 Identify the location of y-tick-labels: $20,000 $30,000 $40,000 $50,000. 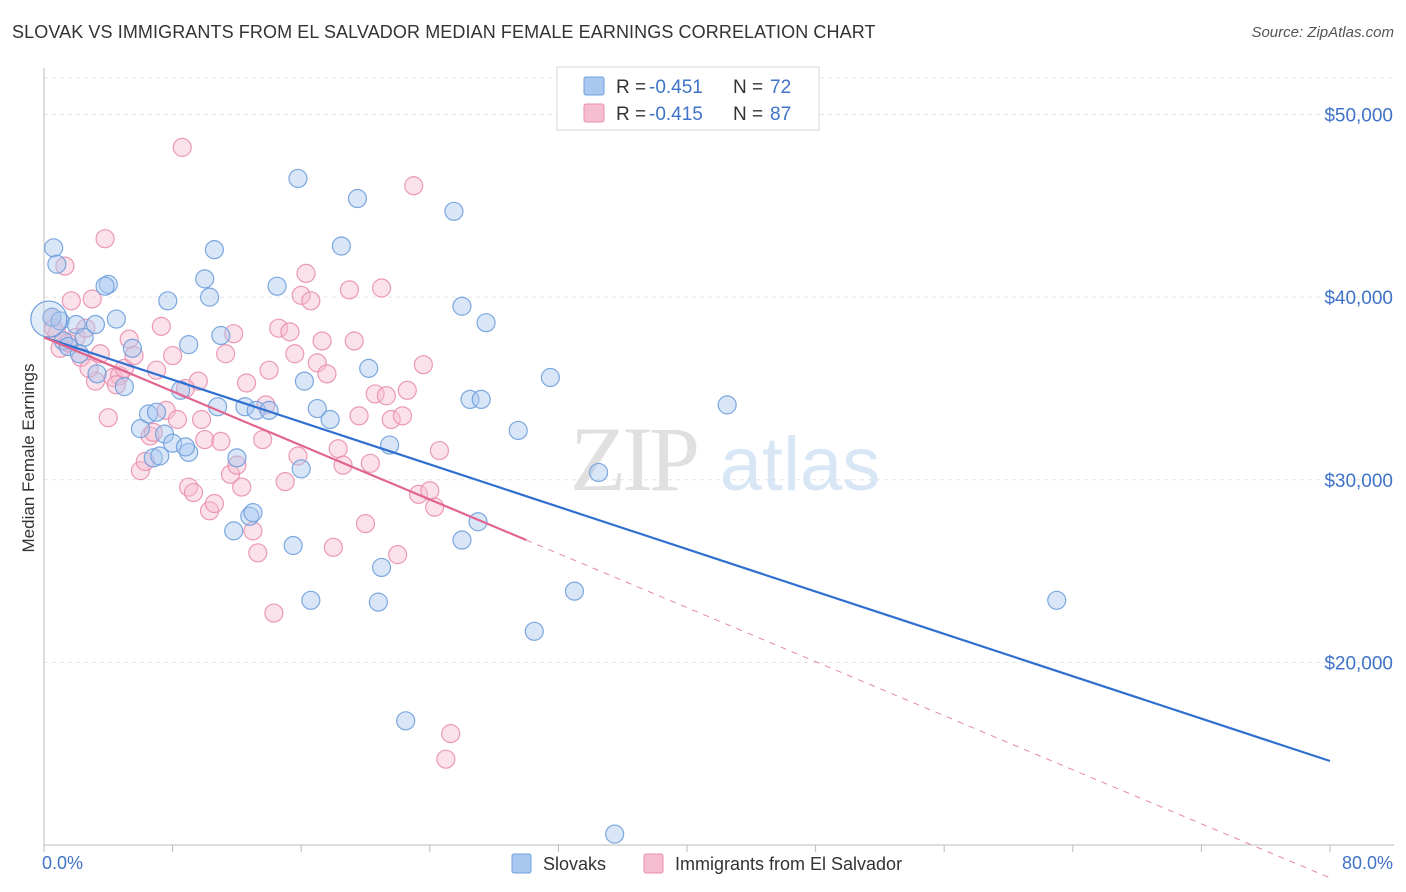
(1358, 390).